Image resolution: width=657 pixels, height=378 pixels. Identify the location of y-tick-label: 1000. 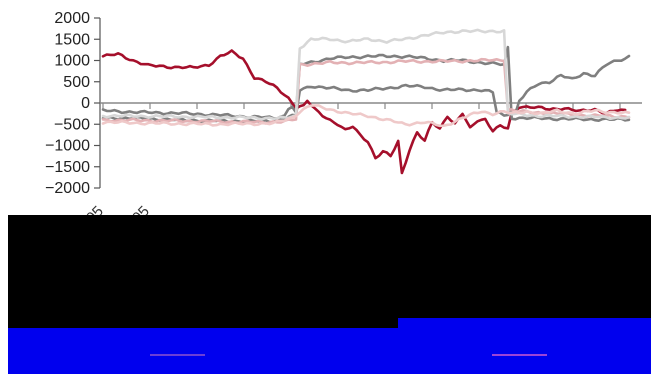
(72, 61).